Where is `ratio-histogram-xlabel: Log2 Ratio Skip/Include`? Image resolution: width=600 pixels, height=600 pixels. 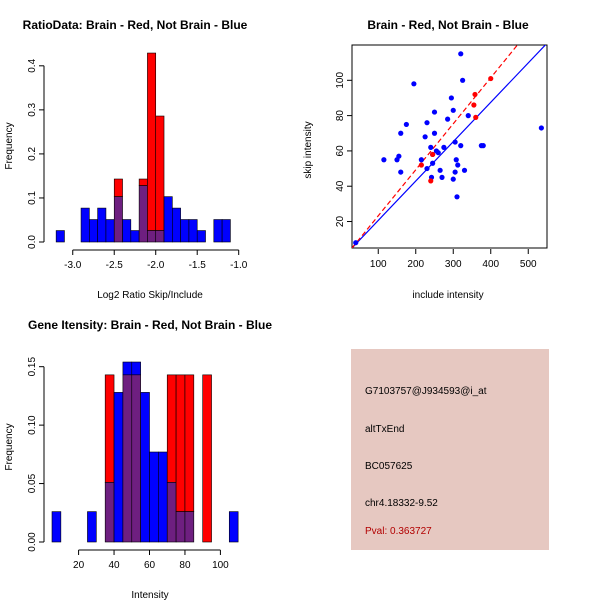
ratio-histogram-xlabel: Log2 Ratio Skip/Include is located at coordinates (150, 295).